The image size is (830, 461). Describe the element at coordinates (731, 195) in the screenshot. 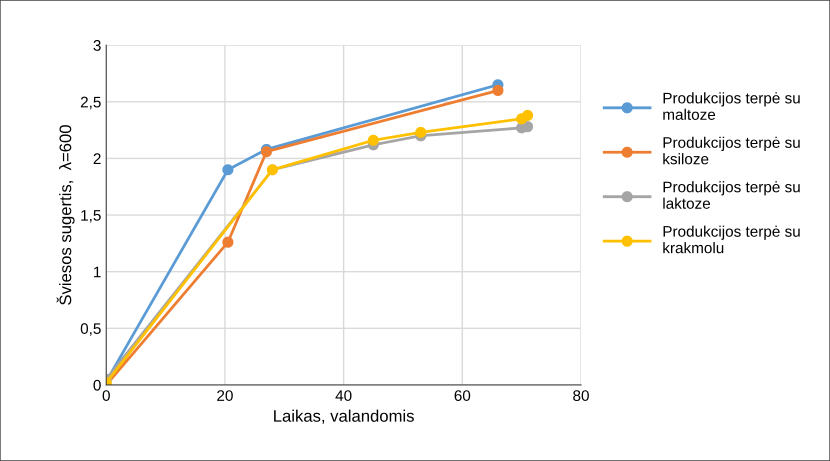

I see `legend-label: Produkcijos terpė su laktoze` at that location.